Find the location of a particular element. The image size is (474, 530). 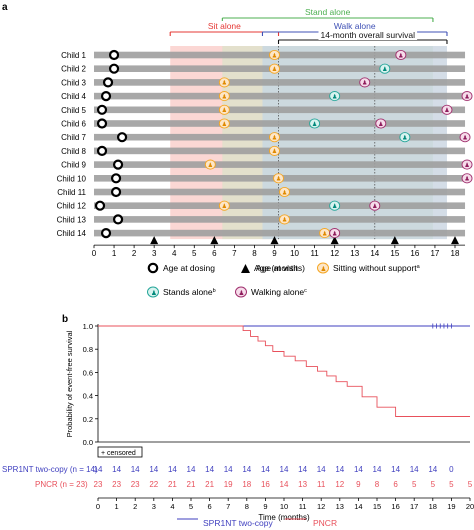

child-row-label: Child 6 is located at coordinates (73, 124).